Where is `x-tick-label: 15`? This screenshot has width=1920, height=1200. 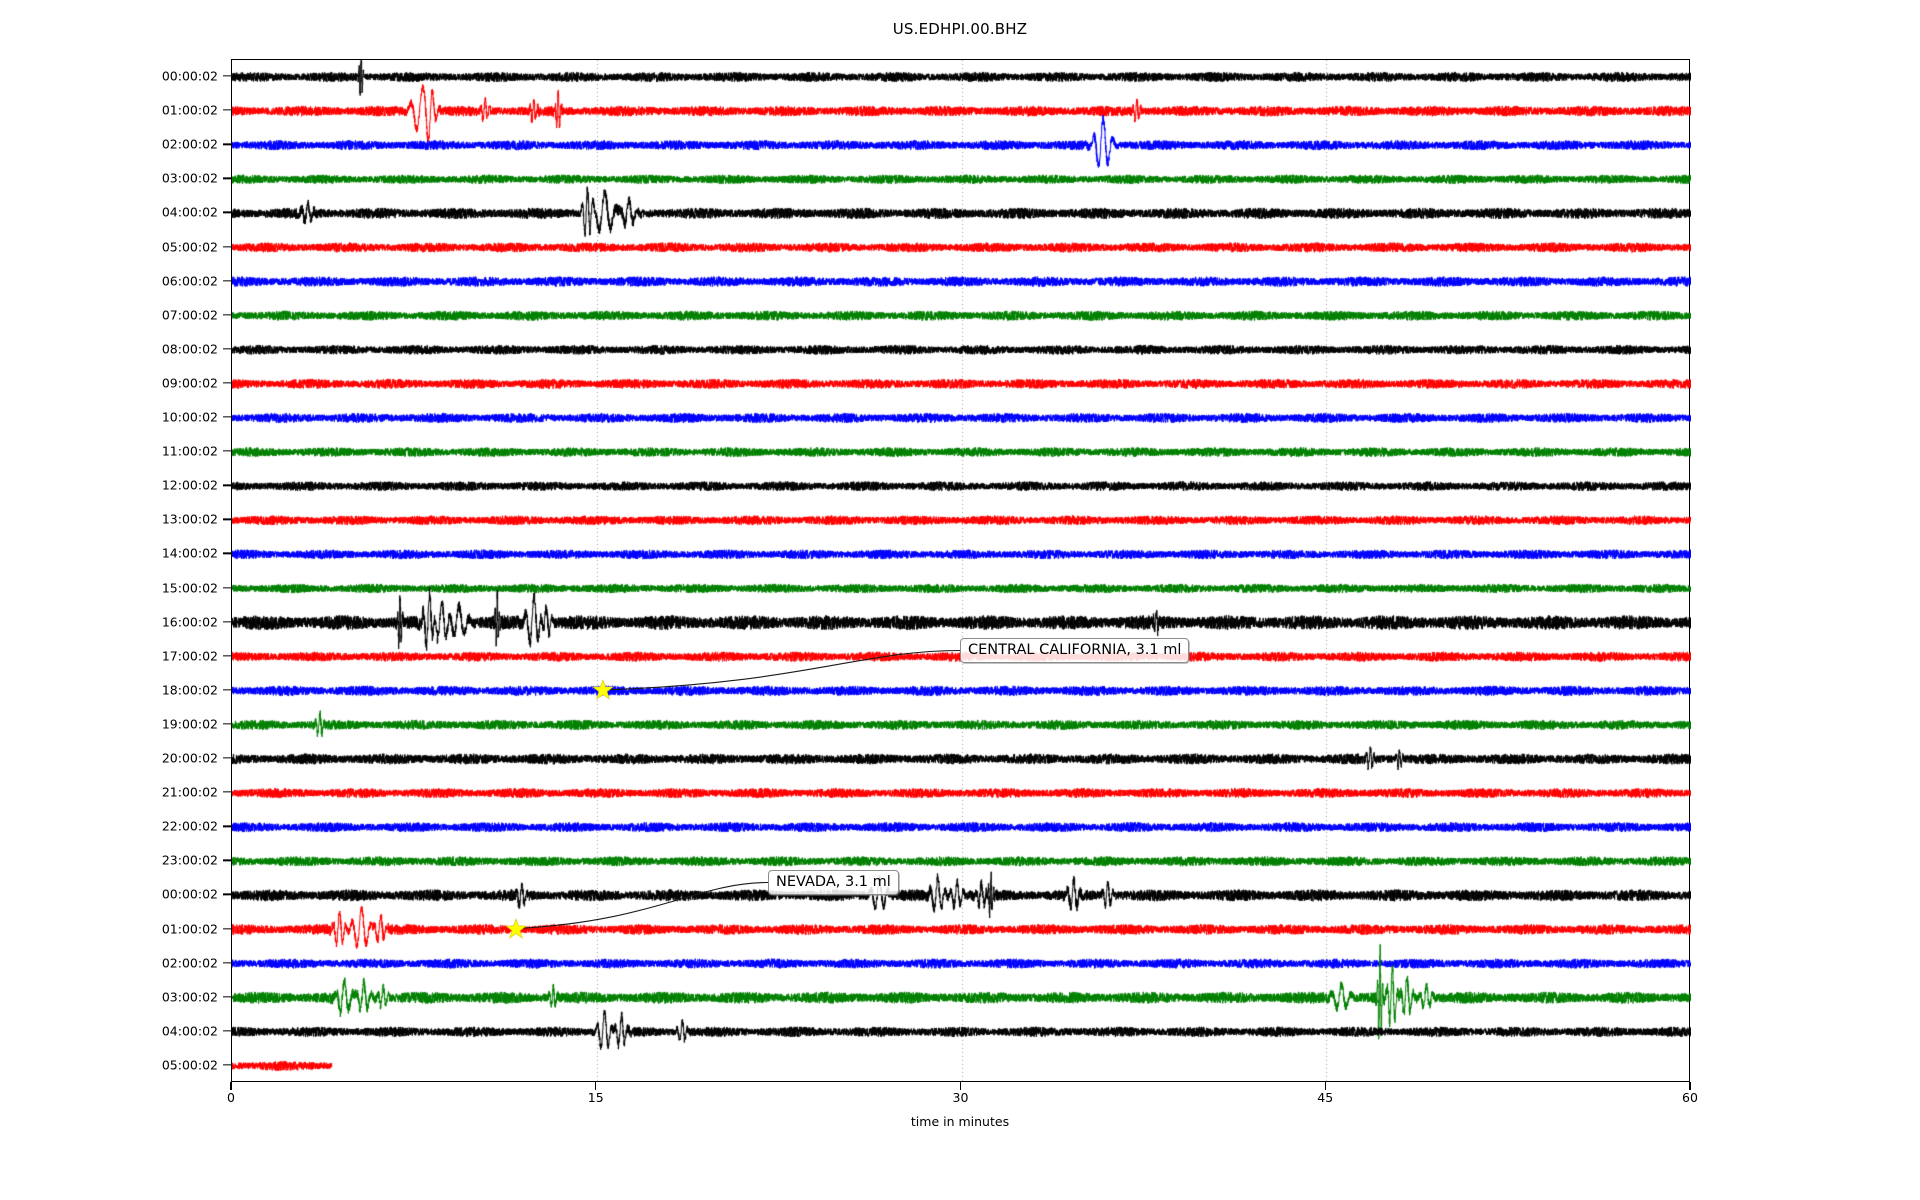
x-tick-label: 15 is located at coordinates (595, 1097).